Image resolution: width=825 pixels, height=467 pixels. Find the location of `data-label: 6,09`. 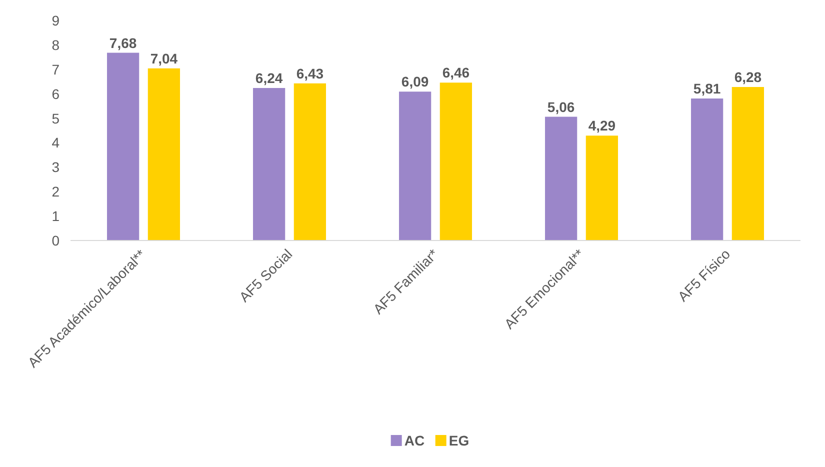

data-label: 6,09 is located at coordinates (415, 82).